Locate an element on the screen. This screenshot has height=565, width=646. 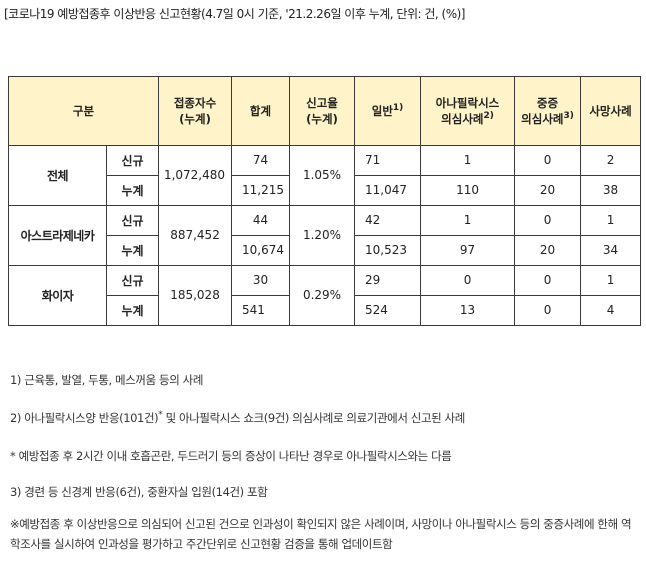
cell-total-new: 30 is located at coordinates (261, 280).